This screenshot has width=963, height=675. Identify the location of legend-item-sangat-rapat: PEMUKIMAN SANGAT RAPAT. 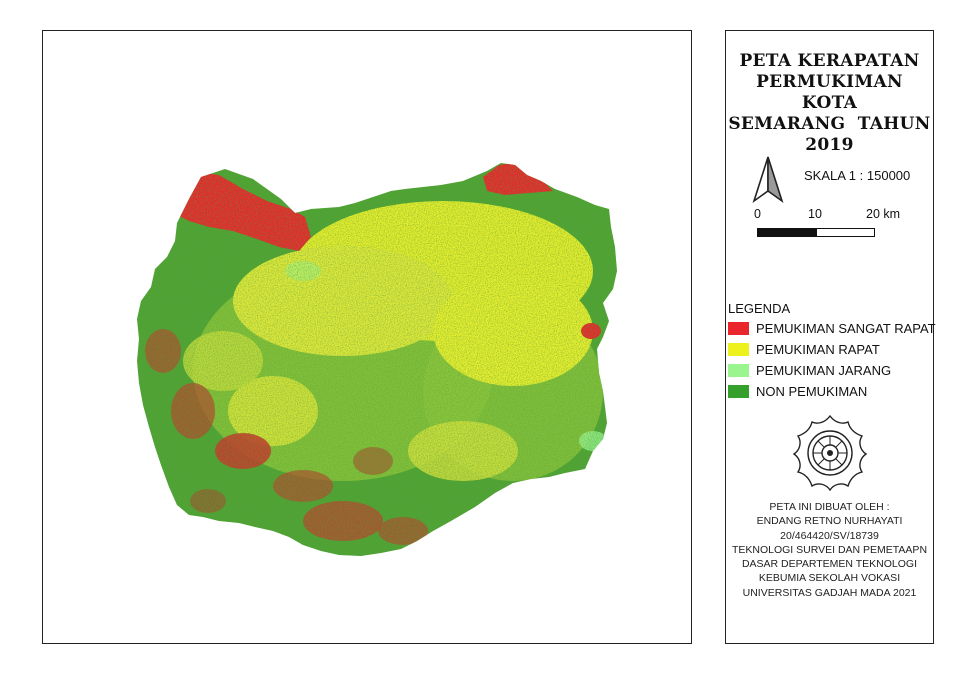
(832, 328).